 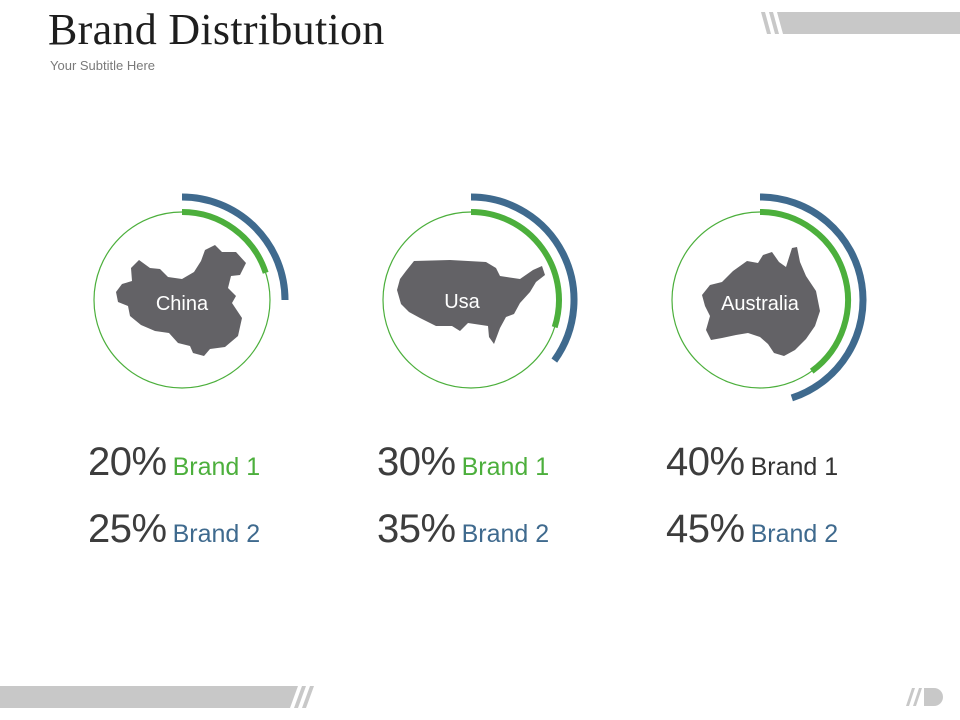 I want to click on region-label: Australia, so click(x=760, y=304).